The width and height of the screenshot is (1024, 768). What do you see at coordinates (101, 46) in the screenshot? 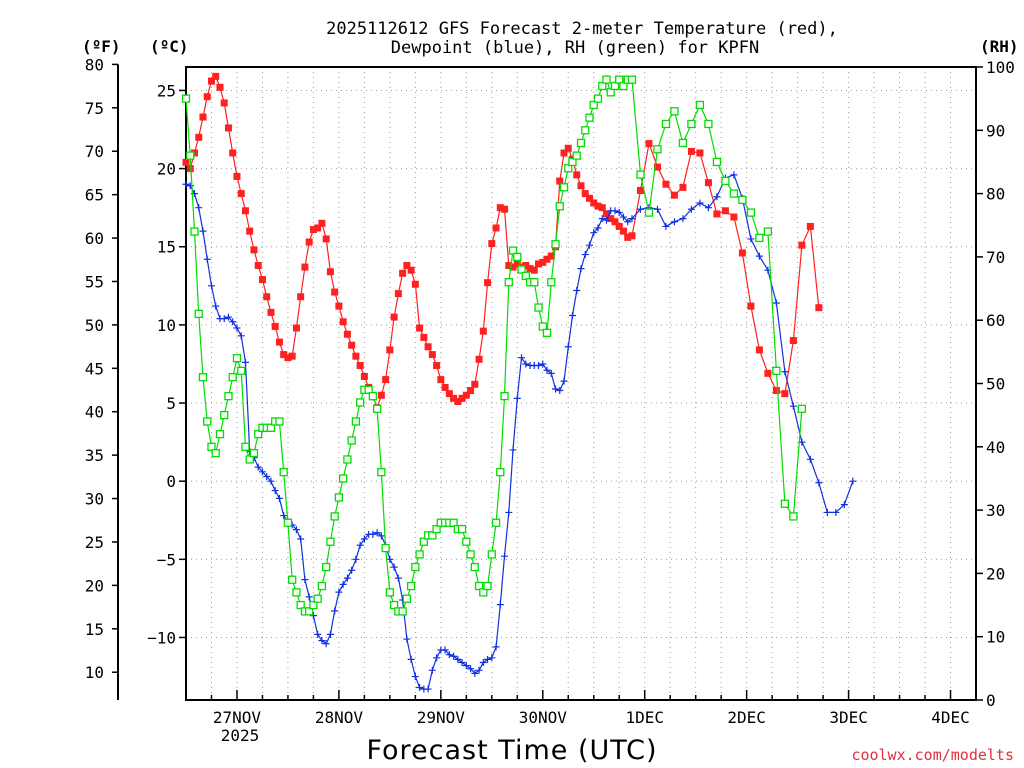
I see `fahrenheit-unit-label: (ºF)` at bounding box center [101, 46].